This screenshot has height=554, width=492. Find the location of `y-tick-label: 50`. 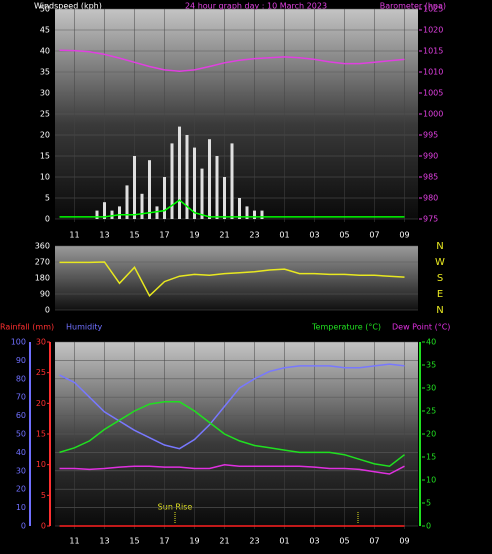

y-tick-label: 50 is located at coordinates (21, 434).